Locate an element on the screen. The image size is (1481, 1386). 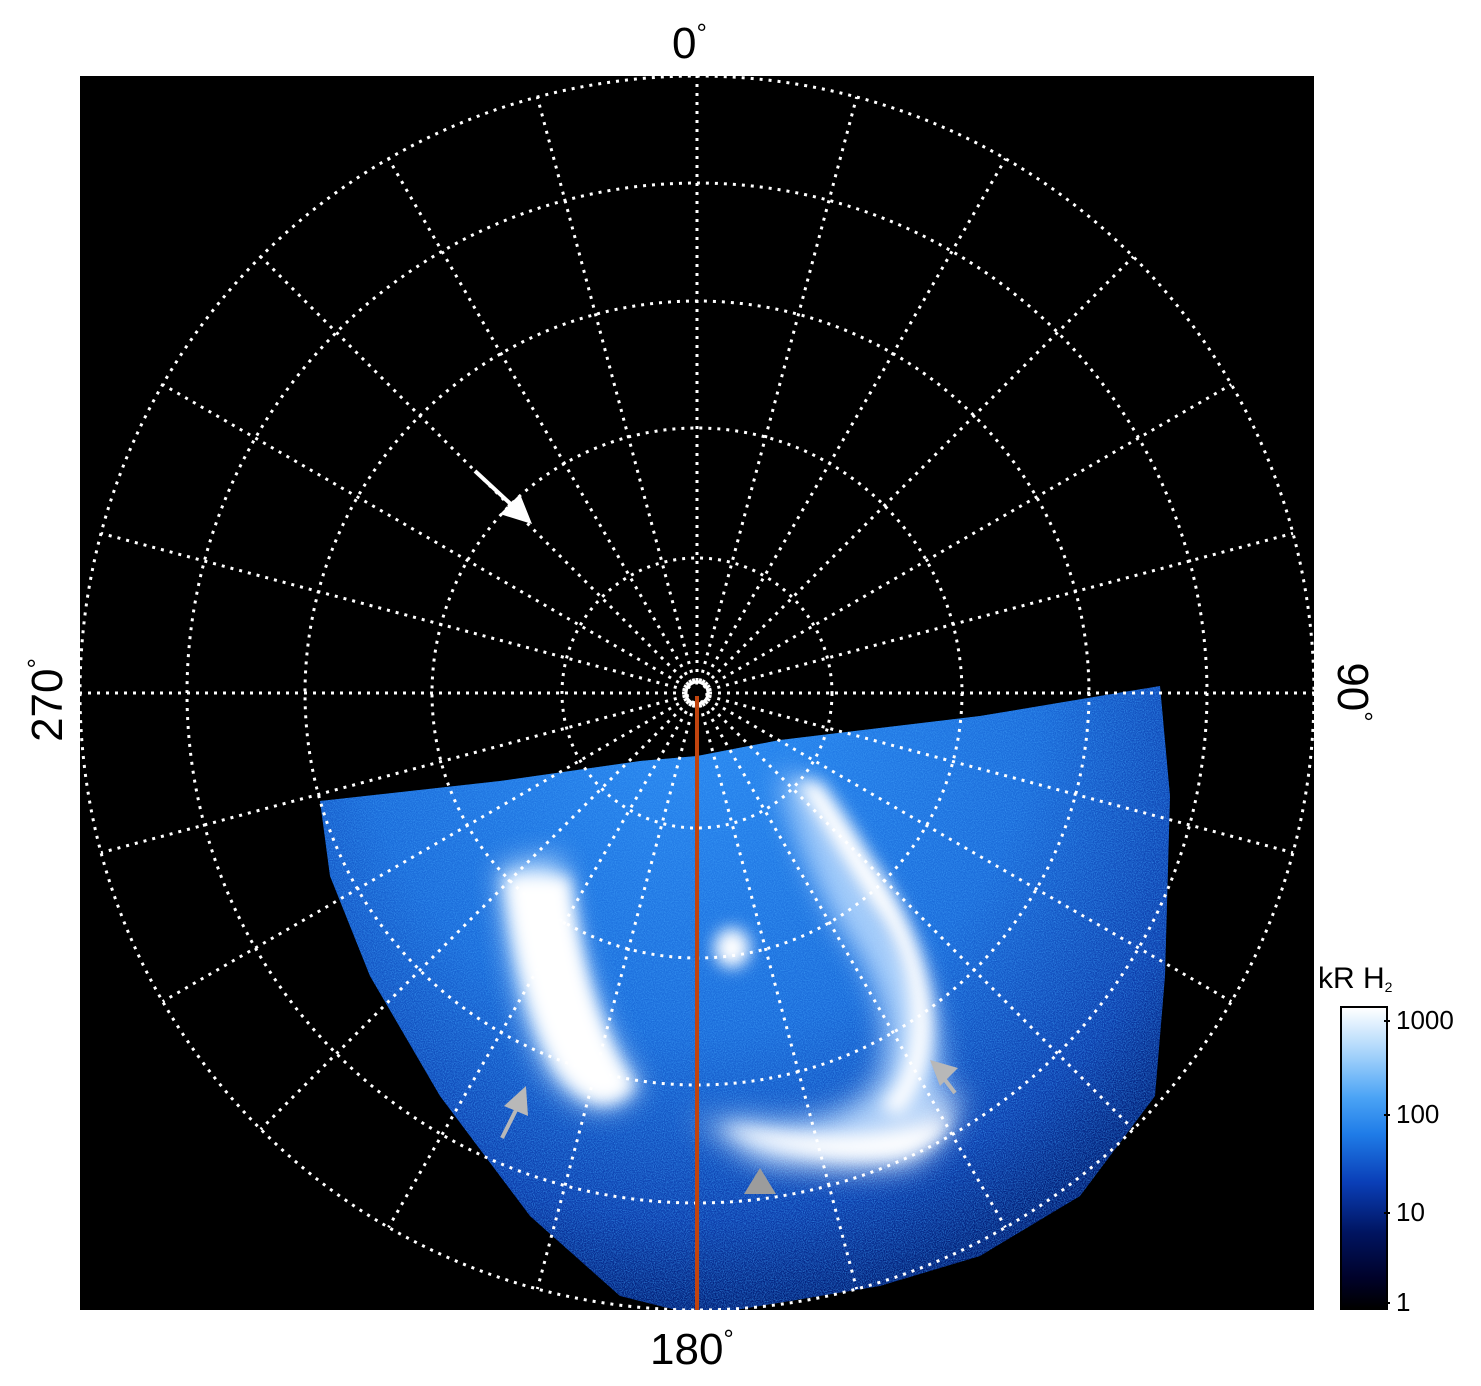
colorbar-tick-label: 100 is located at coordinates (1418, 1114).